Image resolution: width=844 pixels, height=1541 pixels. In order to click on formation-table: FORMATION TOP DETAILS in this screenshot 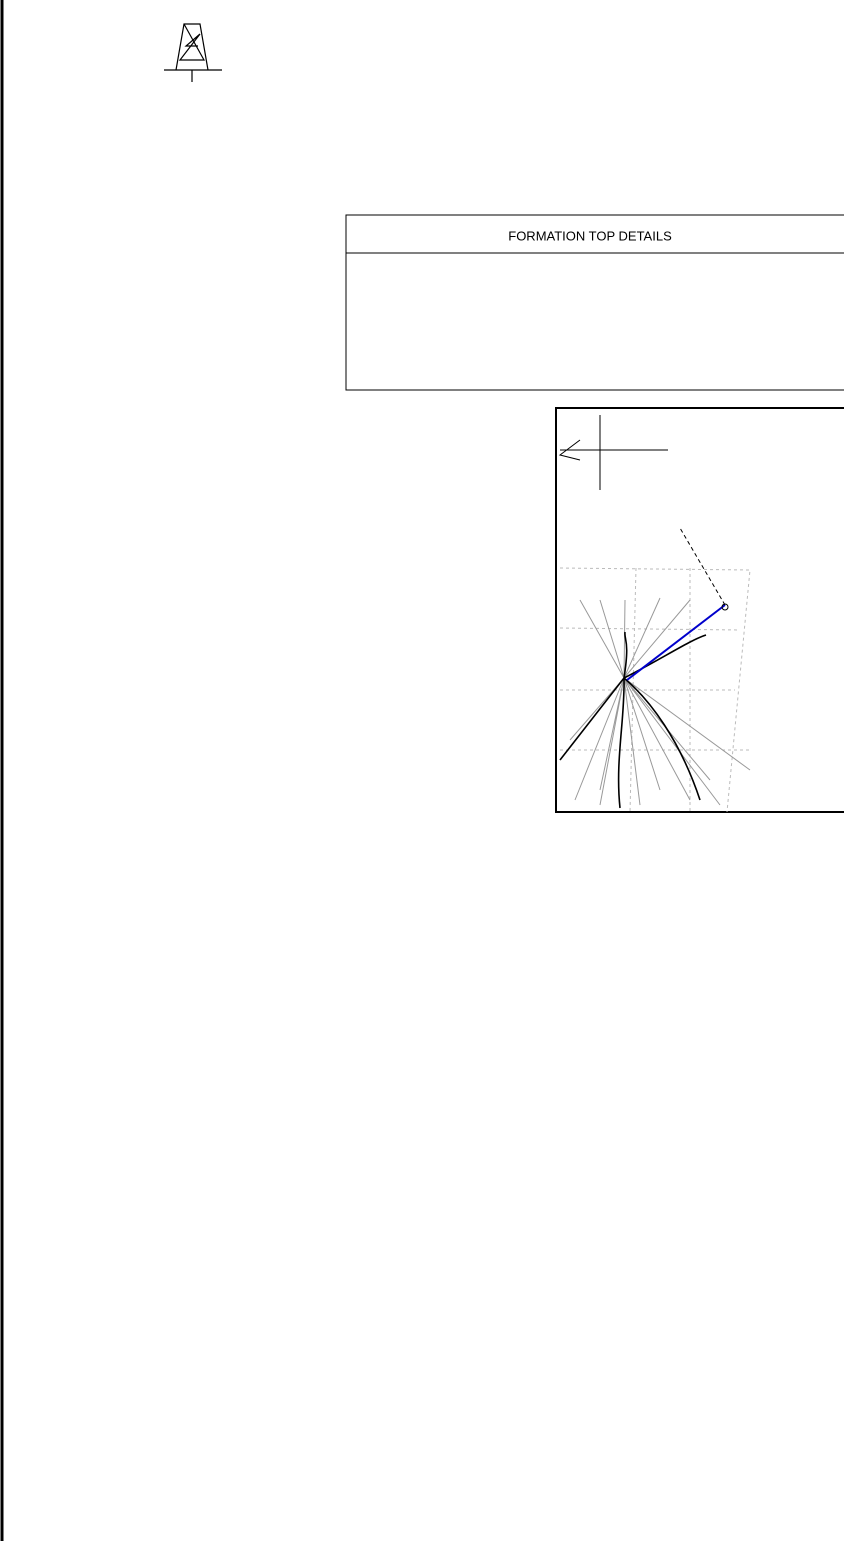, I will do `click(594, 302)`.